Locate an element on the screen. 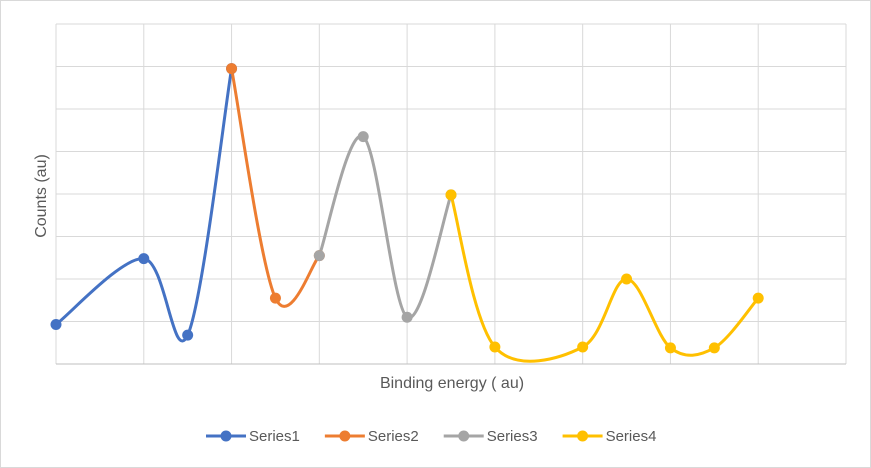 The width and height of the screenshot is (871, 468). legend-label-2: Series2 is located at coordinates (393, 436).